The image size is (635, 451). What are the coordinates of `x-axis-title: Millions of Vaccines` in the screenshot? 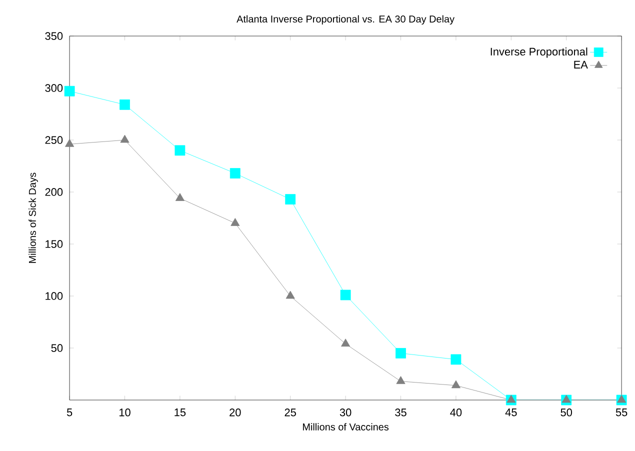 It's located at (346, 426).